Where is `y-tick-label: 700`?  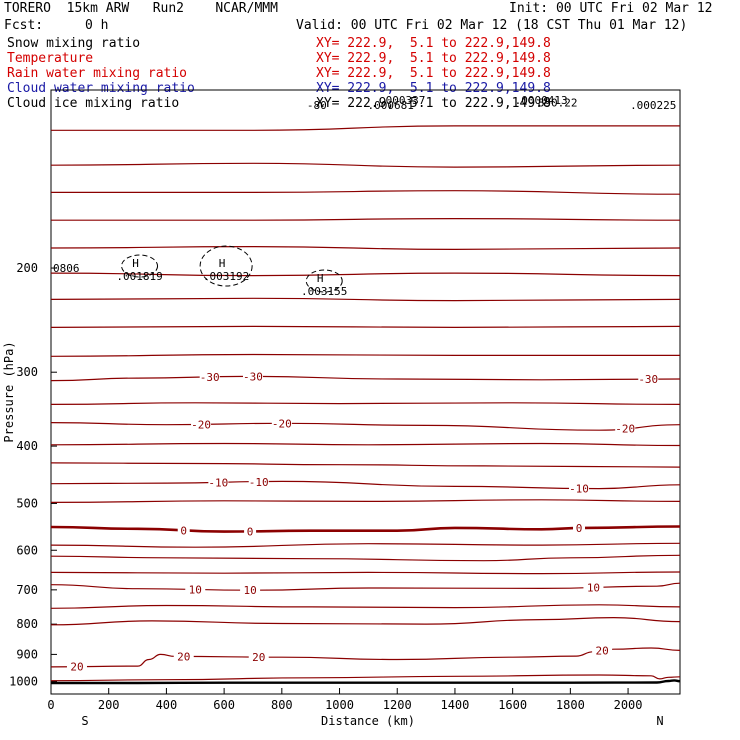
y-tick-label: 700 is located at coordinates (27, 590).